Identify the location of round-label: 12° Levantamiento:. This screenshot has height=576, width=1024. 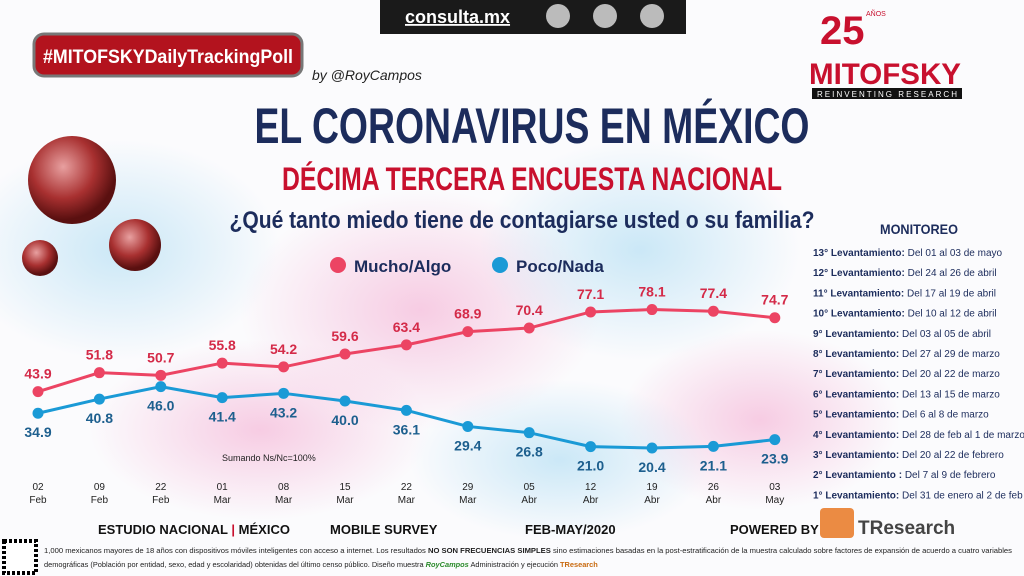
(859, 273).